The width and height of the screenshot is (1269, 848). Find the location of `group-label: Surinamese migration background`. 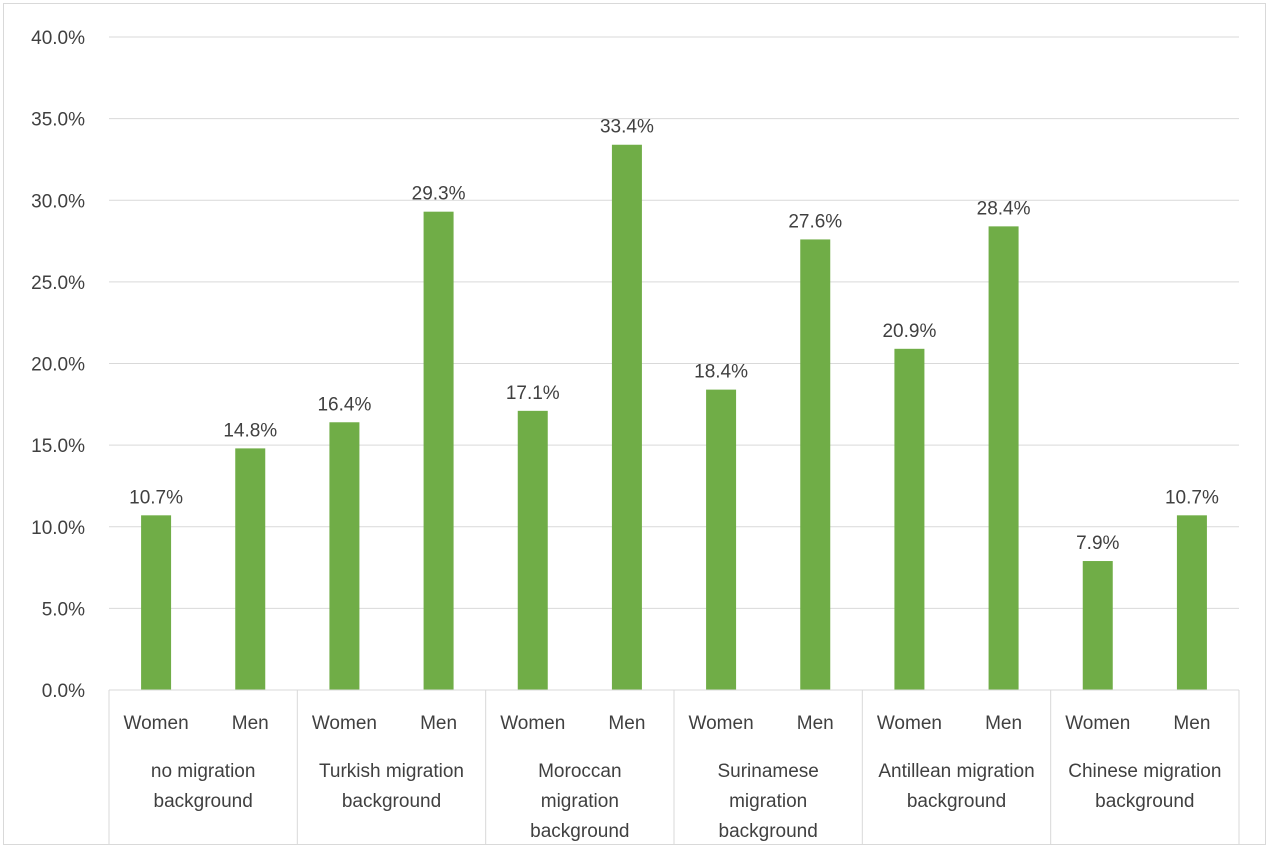

group-label: Surinamese migration background is located at coordinates (767, 801).